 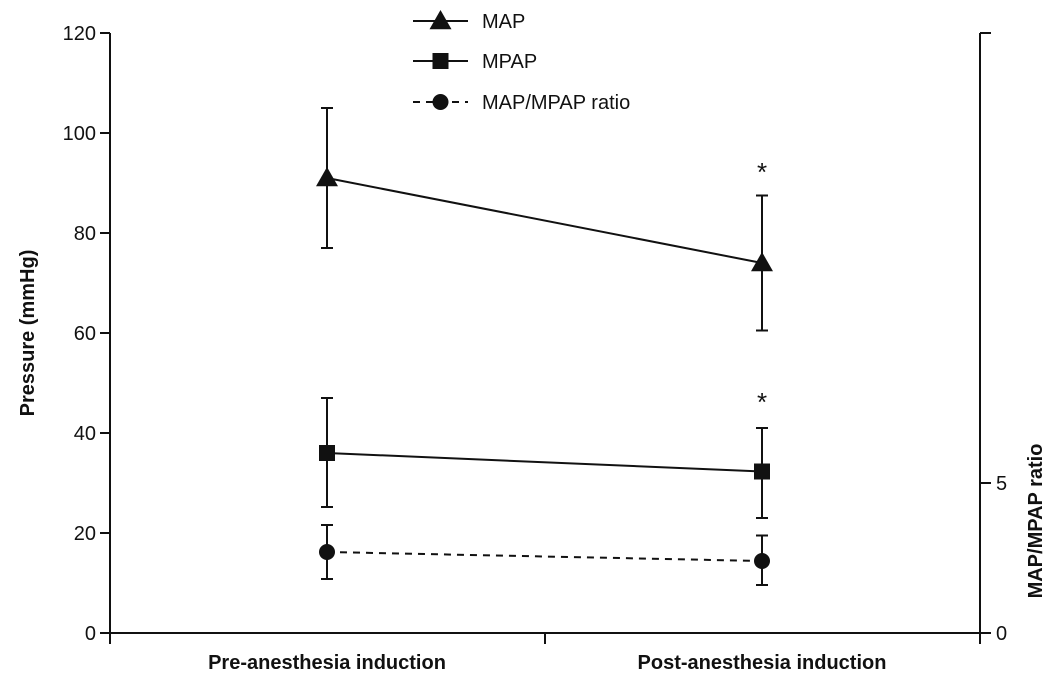 What do you see at coordinates (440, 102) in the screenshot?
I see `legend-marker-circle` at bounding box center [440, 102].